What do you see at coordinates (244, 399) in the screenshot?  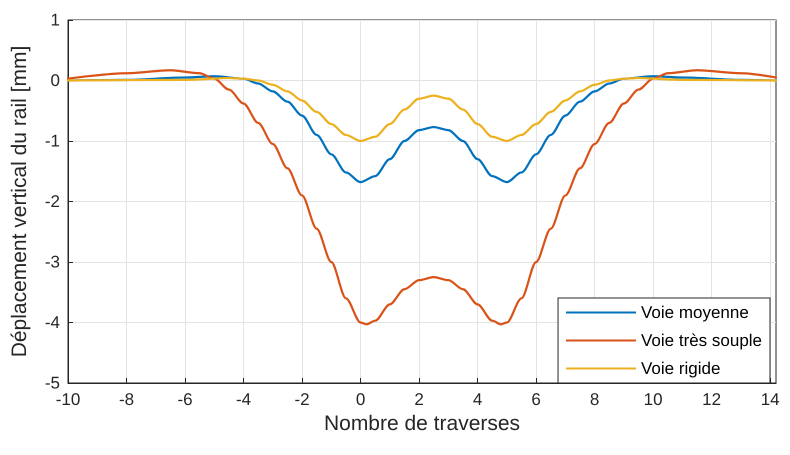 I see `x-tick-label: -4` at bounding box center [244, 399].